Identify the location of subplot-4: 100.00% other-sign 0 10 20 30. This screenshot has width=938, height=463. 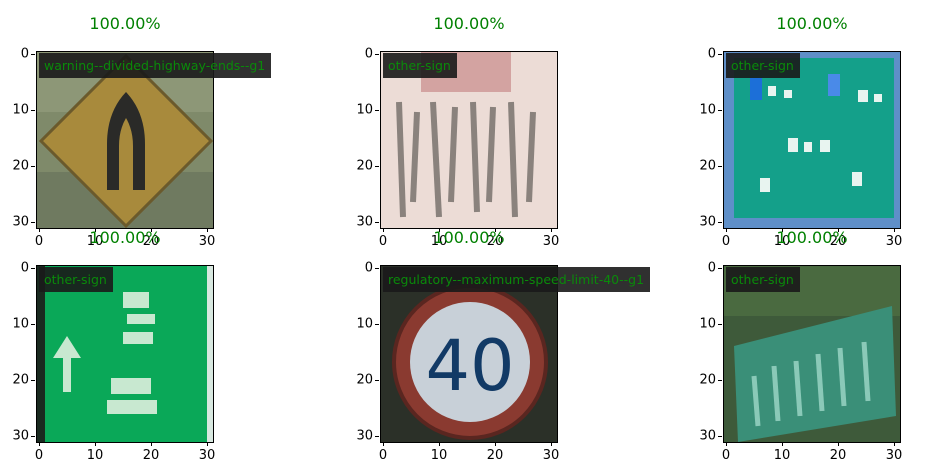
(107, 346).